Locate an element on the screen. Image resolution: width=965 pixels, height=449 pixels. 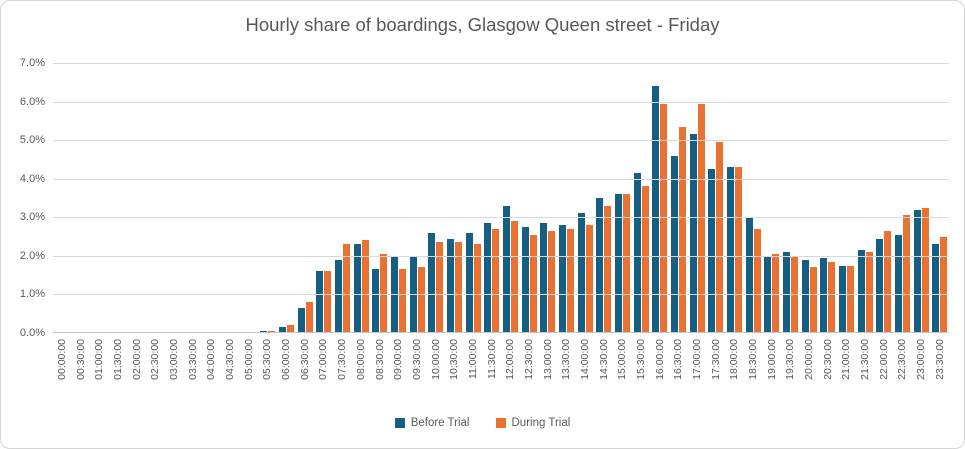
x-tick: 21:00:00 is located at coordinates (846, 377).